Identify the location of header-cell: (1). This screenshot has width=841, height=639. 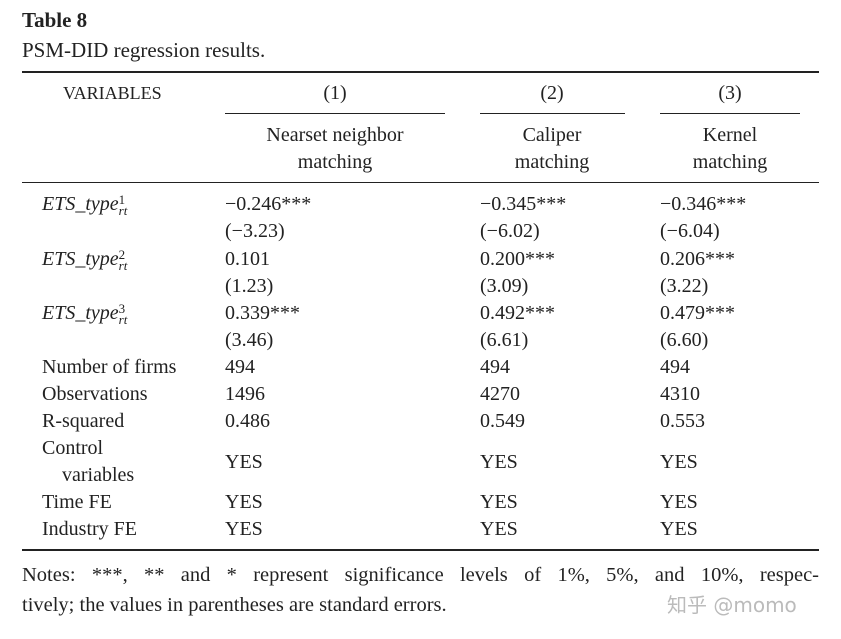
(335, 93).